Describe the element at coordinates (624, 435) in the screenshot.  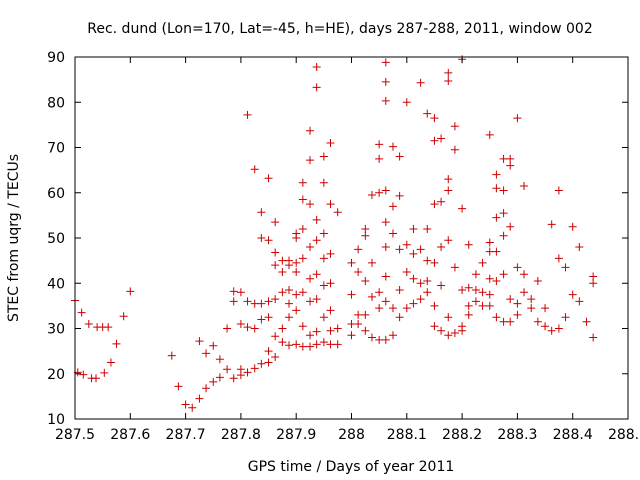
I see `x-tick-label: 288.5` at that location.